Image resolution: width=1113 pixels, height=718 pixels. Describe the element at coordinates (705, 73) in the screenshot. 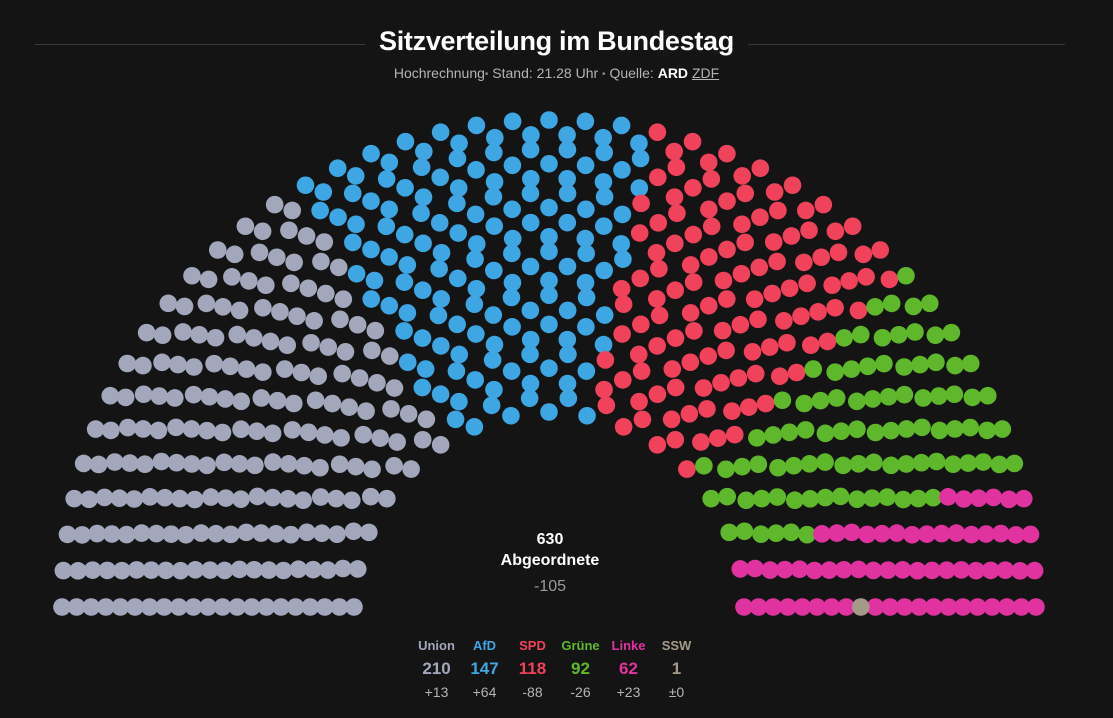

I see `source-zdf-link: ZDF` at that location.